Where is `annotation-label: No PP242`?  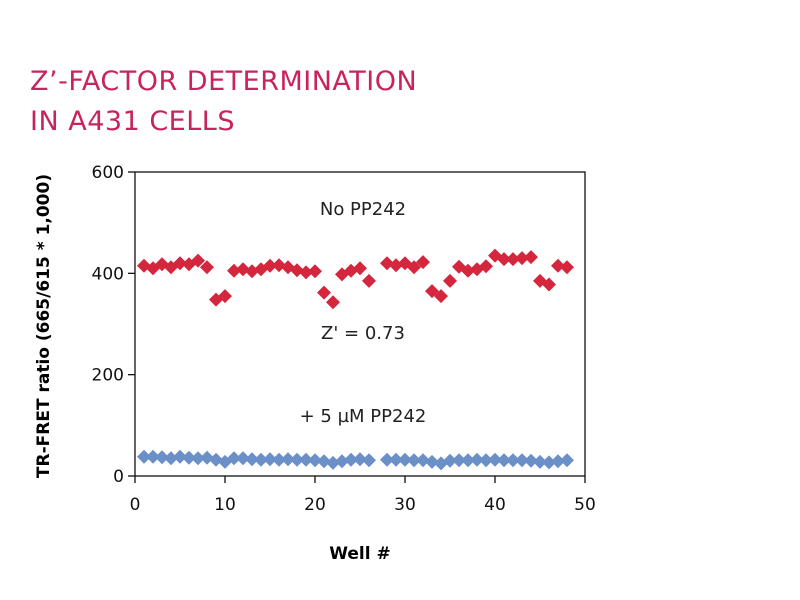
annotation-label: No PP242 is located at coordinates (363, 209).